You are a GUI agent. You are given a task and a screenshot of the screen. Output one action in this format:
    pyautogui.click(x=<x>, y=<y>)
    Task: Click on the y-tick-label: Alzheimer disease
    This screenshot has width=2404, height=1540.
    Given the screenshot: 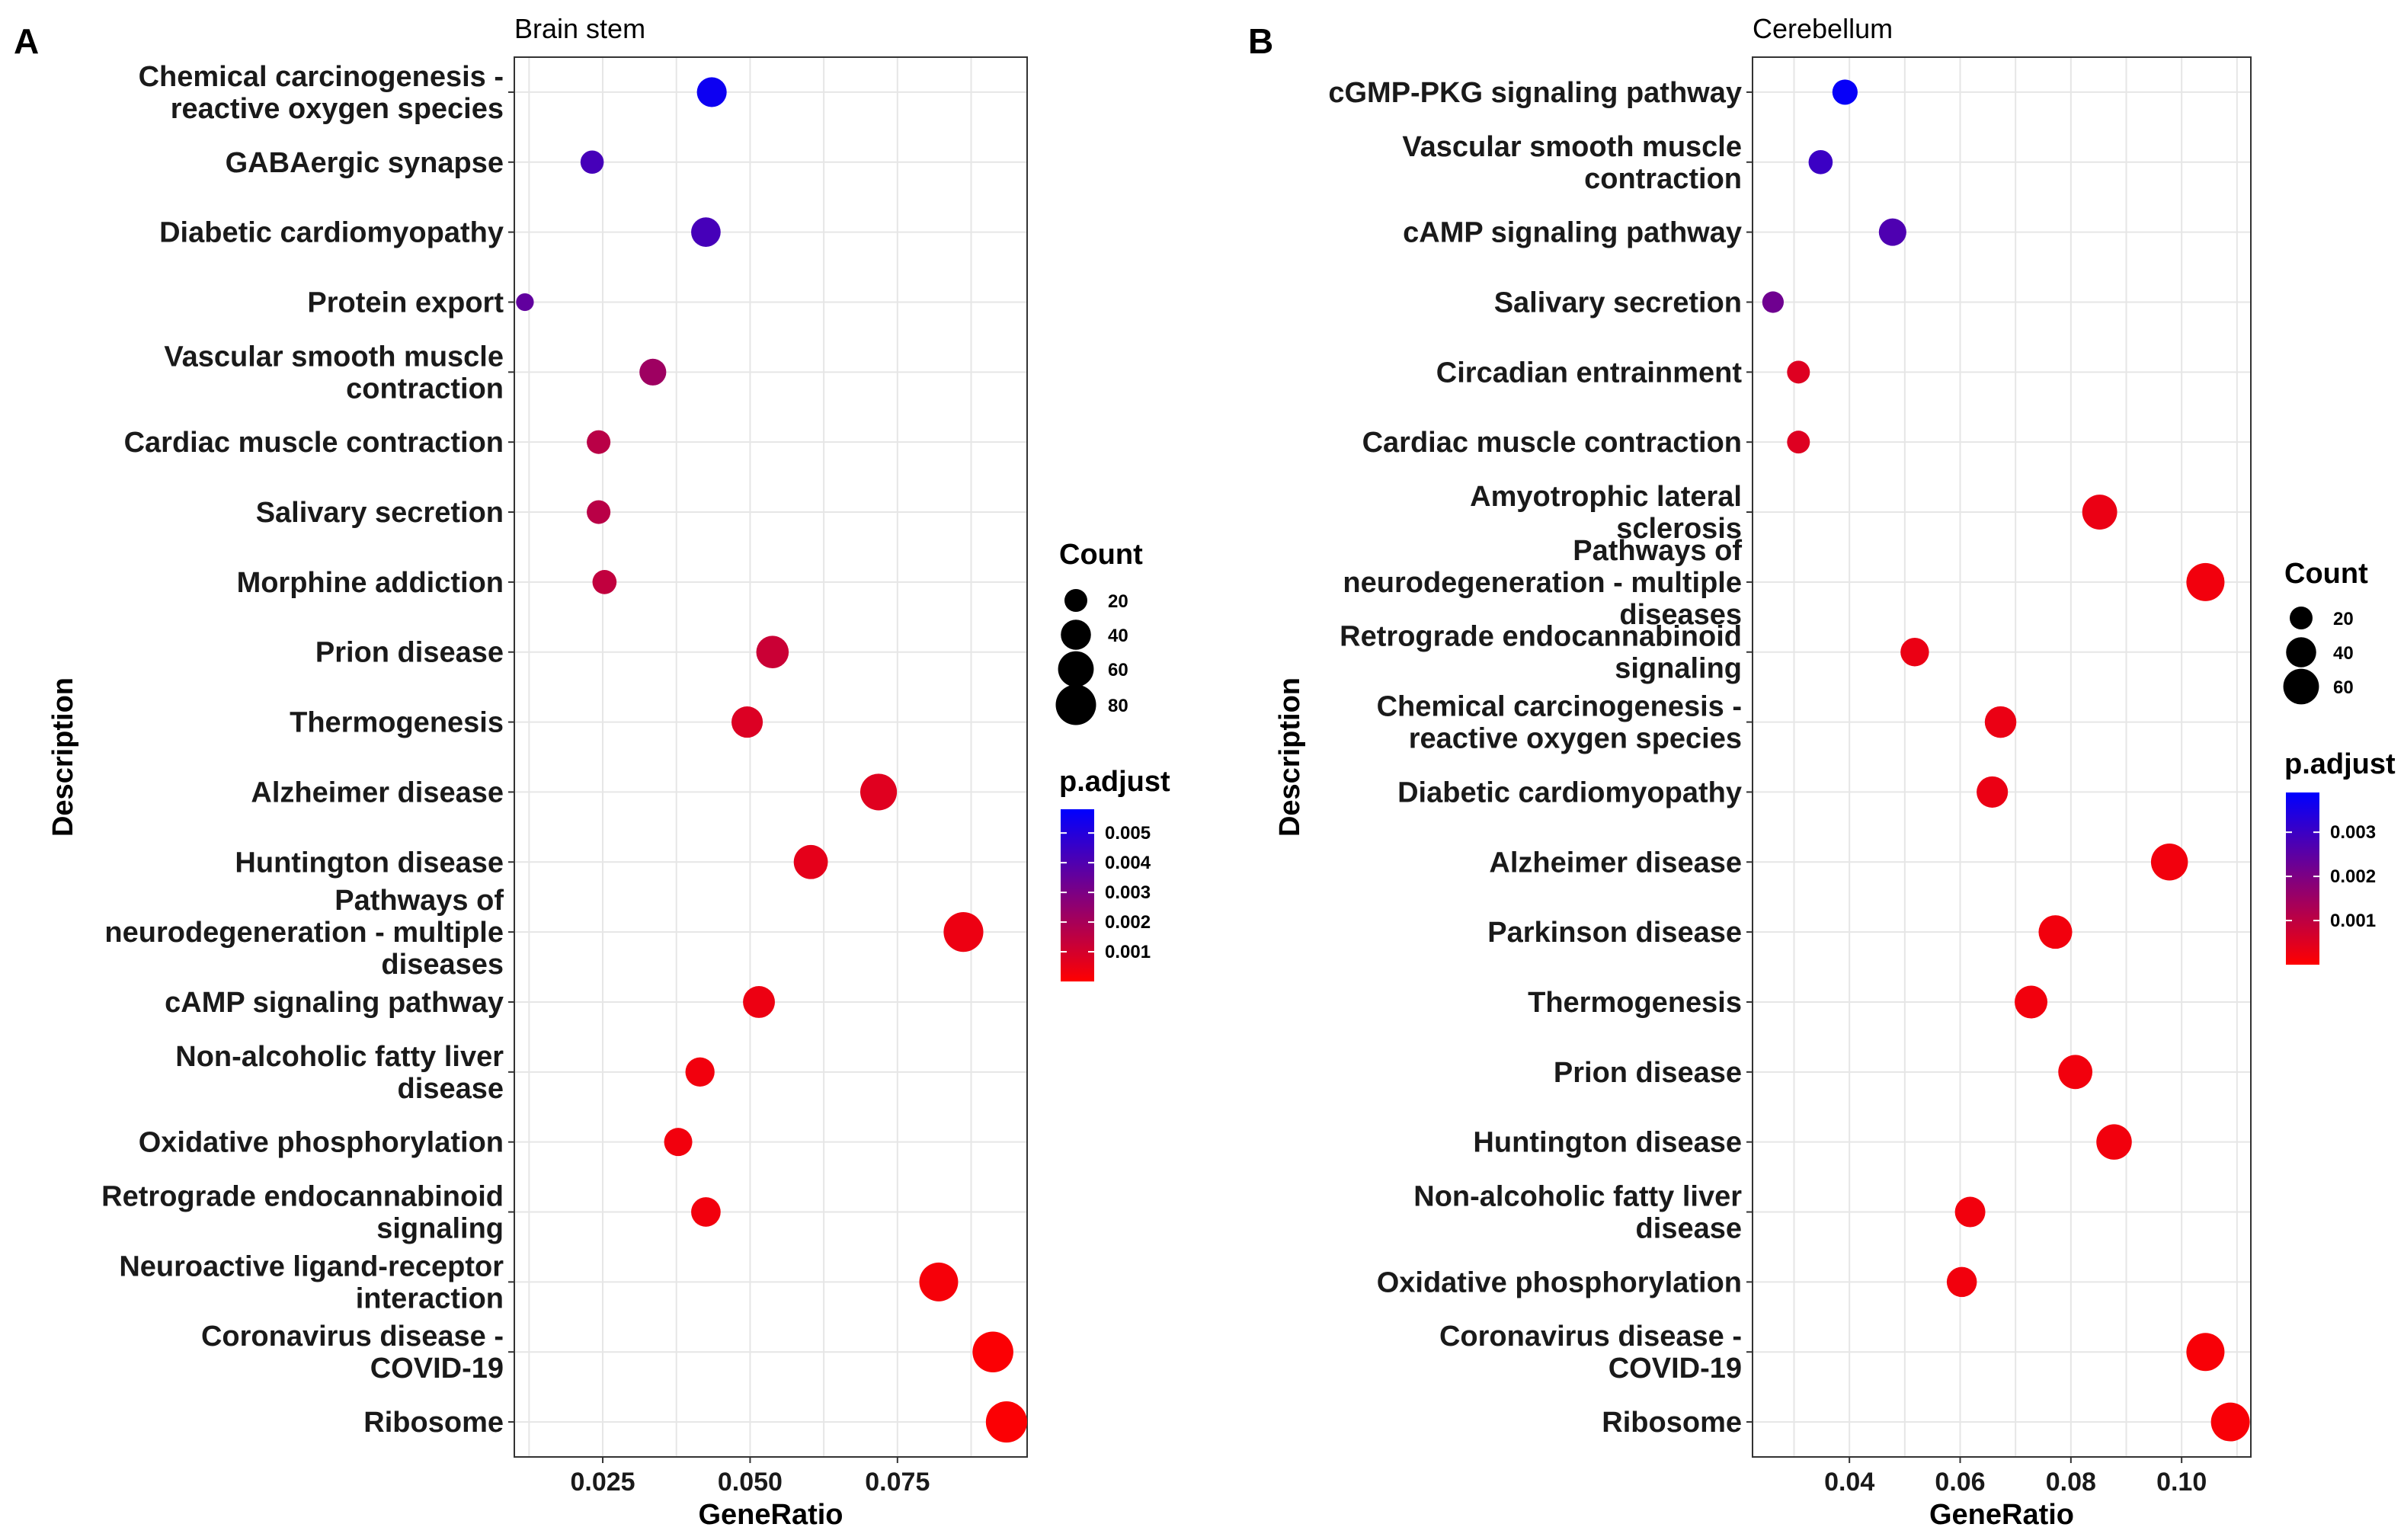 What is the action you would take?
    pyautogui.click(x=1615, y=863)
    